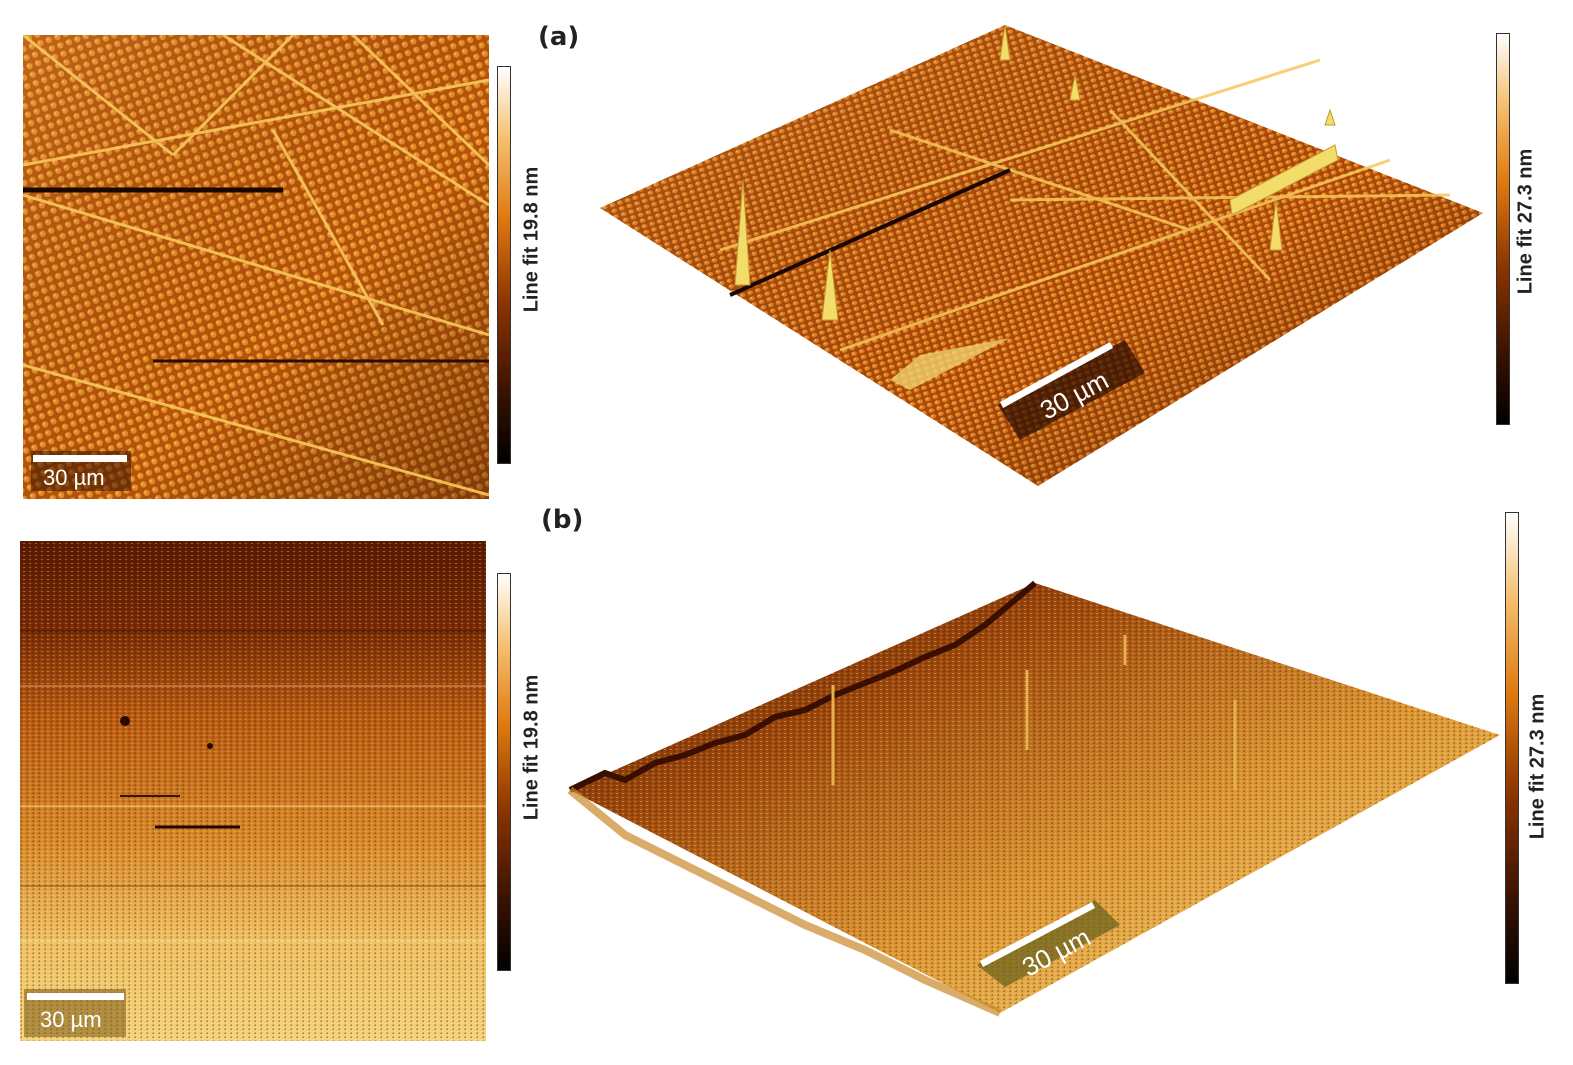 This screenshot has height=1065, width=1573. I want to click on colorbar-label-2d-b: Line fit 19.8 nm, so click(531, 747).